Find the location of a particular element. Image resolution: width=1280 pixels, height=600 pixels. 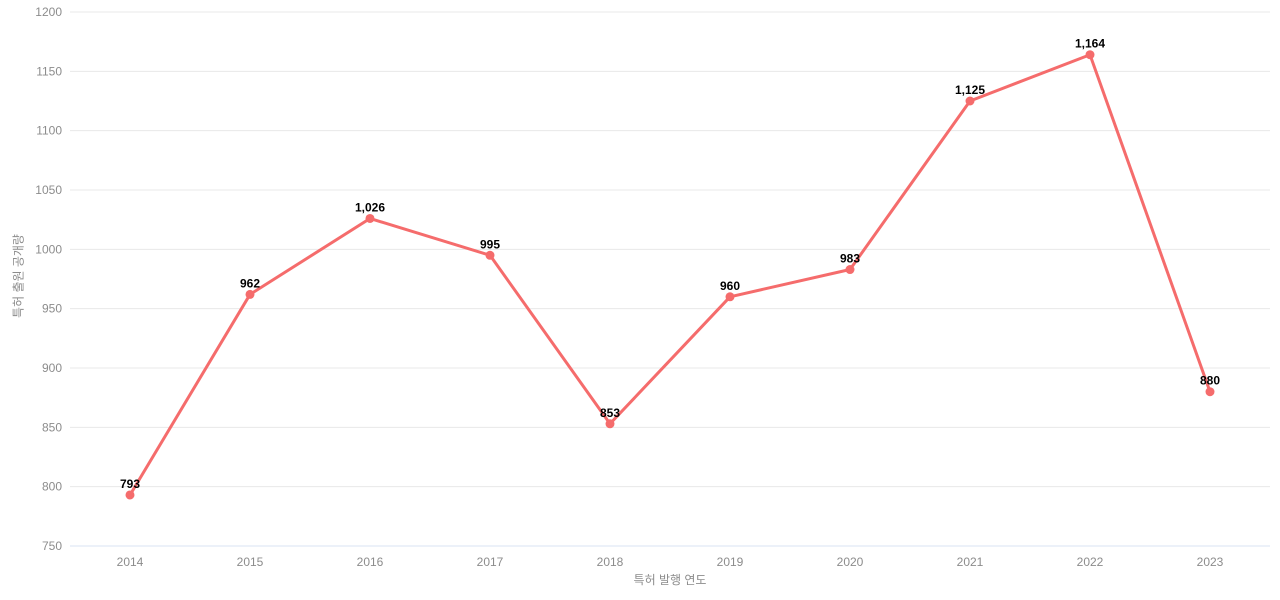

y-tick-label: 1150 is located at coordinates (49, 71).